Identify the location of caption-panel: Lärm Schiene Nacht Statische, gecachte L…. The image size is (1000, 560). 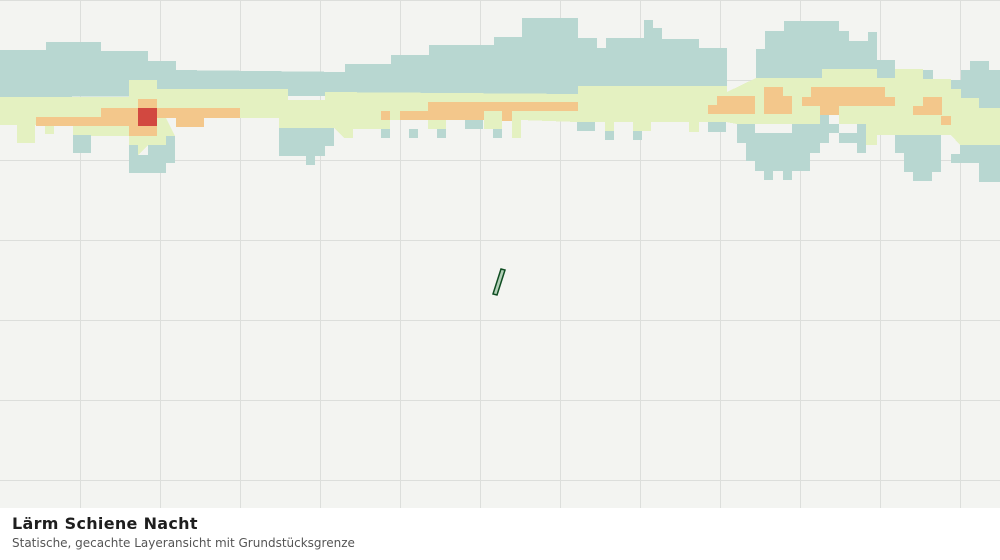
(500, 534).